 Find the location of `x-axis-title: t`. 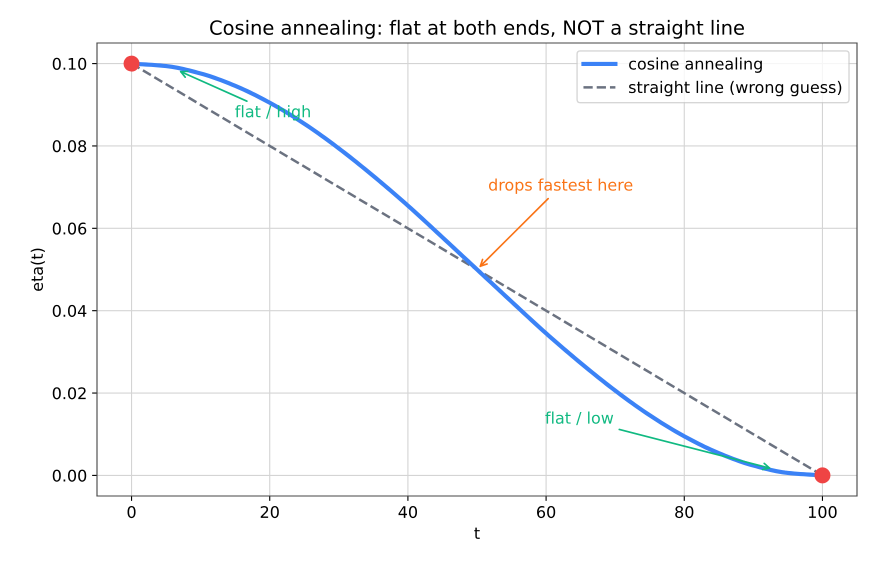

x-axis-title: t is located at coordinates (477, 533).